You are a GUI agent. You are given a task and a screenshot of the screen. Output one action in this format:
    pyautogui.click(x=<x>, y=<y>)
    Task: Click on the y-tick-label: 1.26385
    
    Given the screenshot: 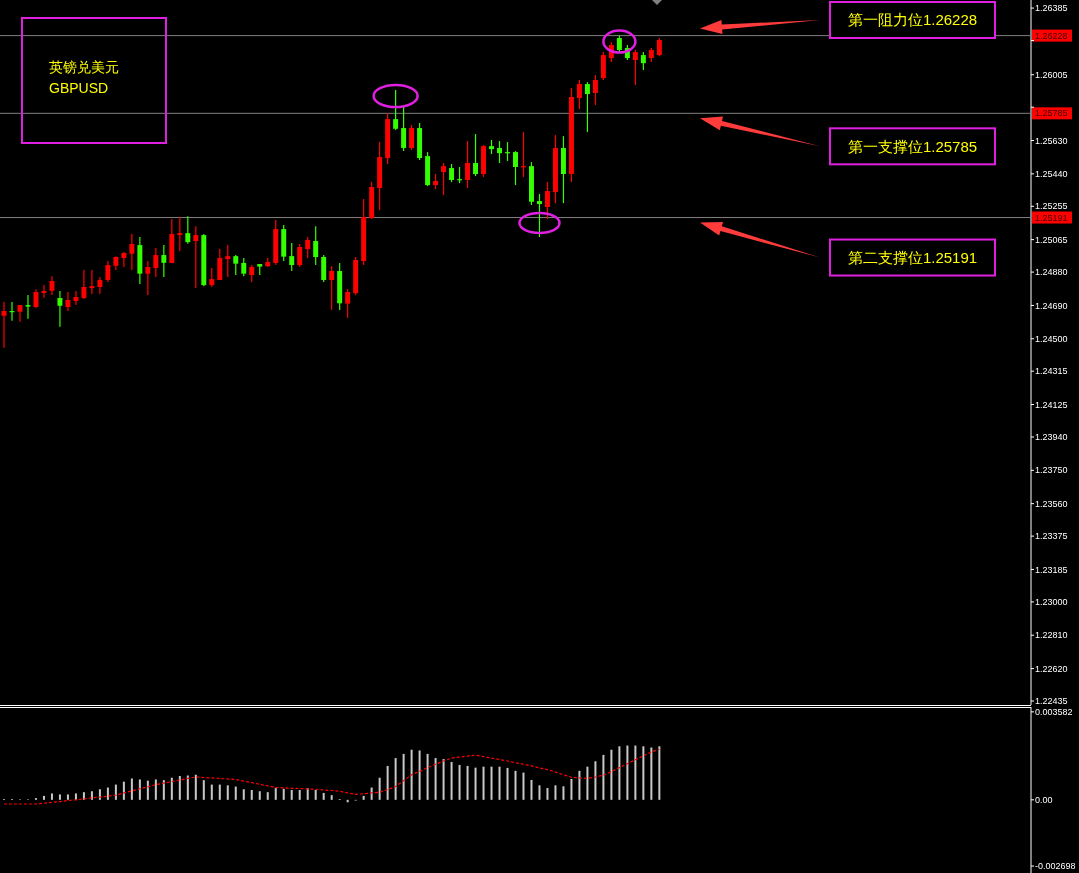 What is the action you would take?
    pyautogui.click(x=1051, y=8)
    